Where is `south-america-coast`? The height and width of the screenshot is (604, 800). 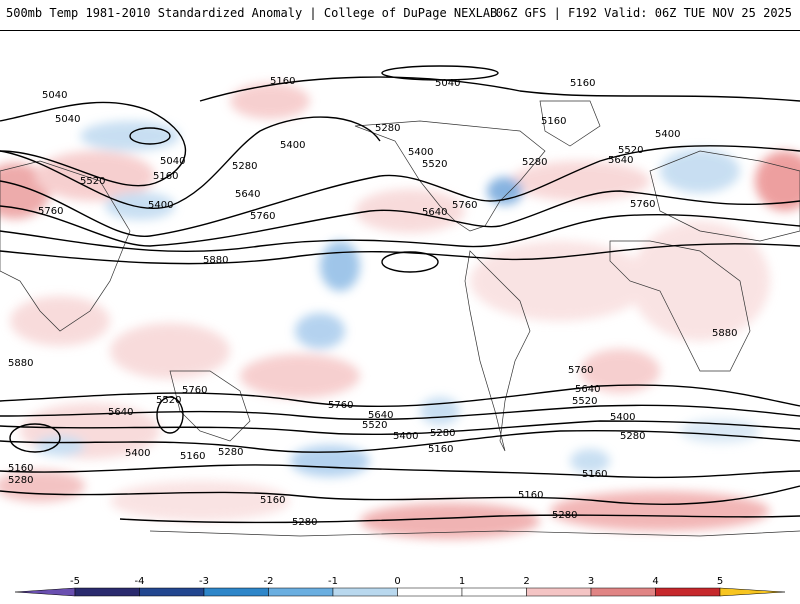 south-america-coast is located at coordinates (497, 351).